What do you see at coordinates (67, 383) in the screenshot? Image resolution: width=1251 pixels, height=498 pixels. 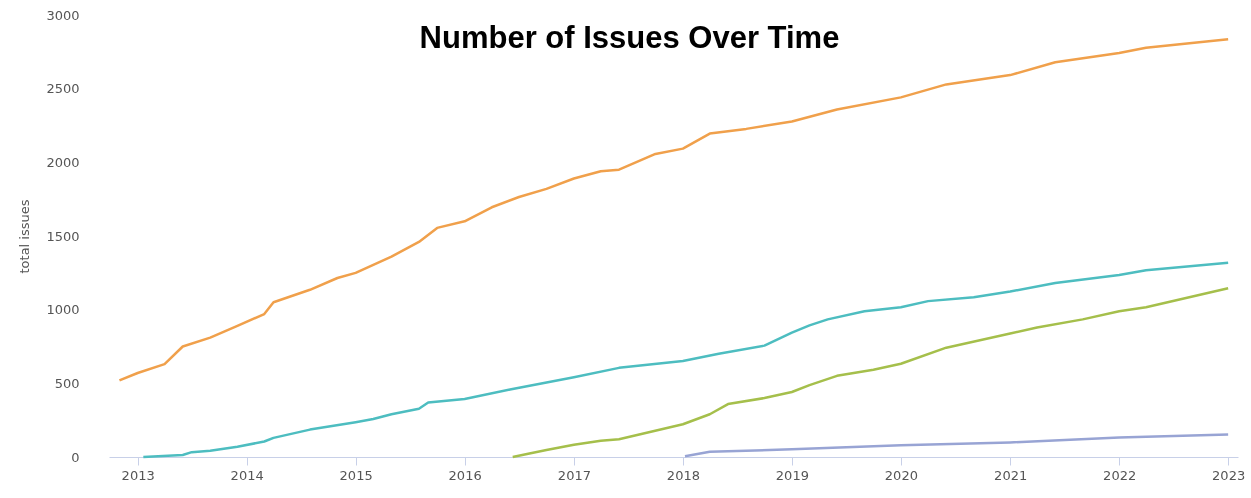 I see `y-tick-label: 500` at bounding box center [67, 383].